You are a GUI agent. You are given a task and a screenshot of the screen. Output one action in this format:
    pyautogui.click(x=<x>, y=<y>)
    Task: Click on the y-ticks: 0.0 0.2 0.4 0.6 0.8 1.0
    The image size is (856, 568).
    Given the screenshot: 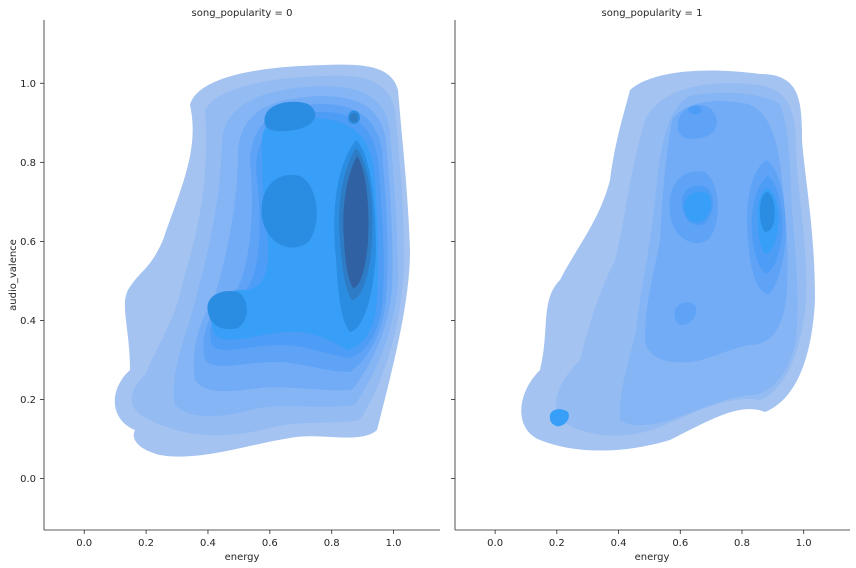 What is the action you would take?
    pyautogui.click(x=32, y=282)
    